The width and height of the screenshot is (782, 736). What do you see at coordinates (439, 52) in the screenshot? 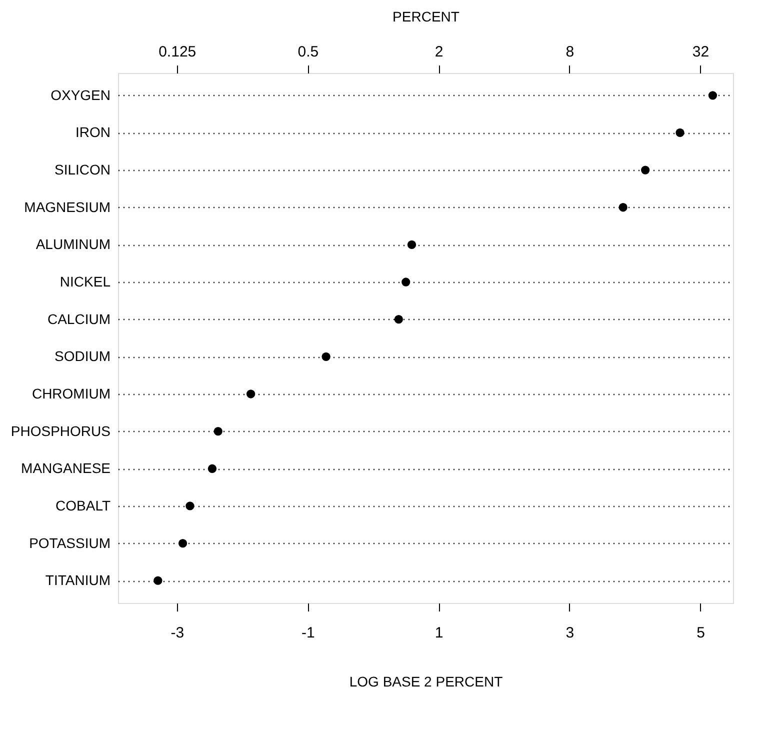
I see `x2-tick-label: 2` at bounding box center [439, 52].